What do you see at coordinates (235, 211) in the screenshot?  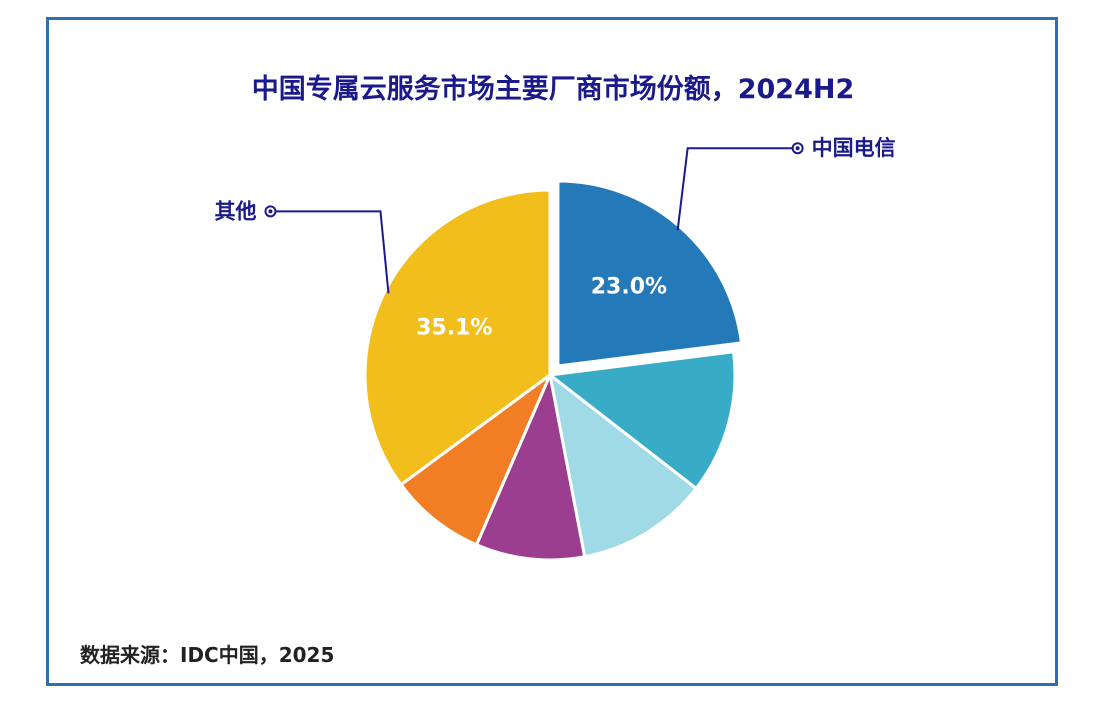 I see `callout-label-6: 其他` at bounding box center [235, 211].